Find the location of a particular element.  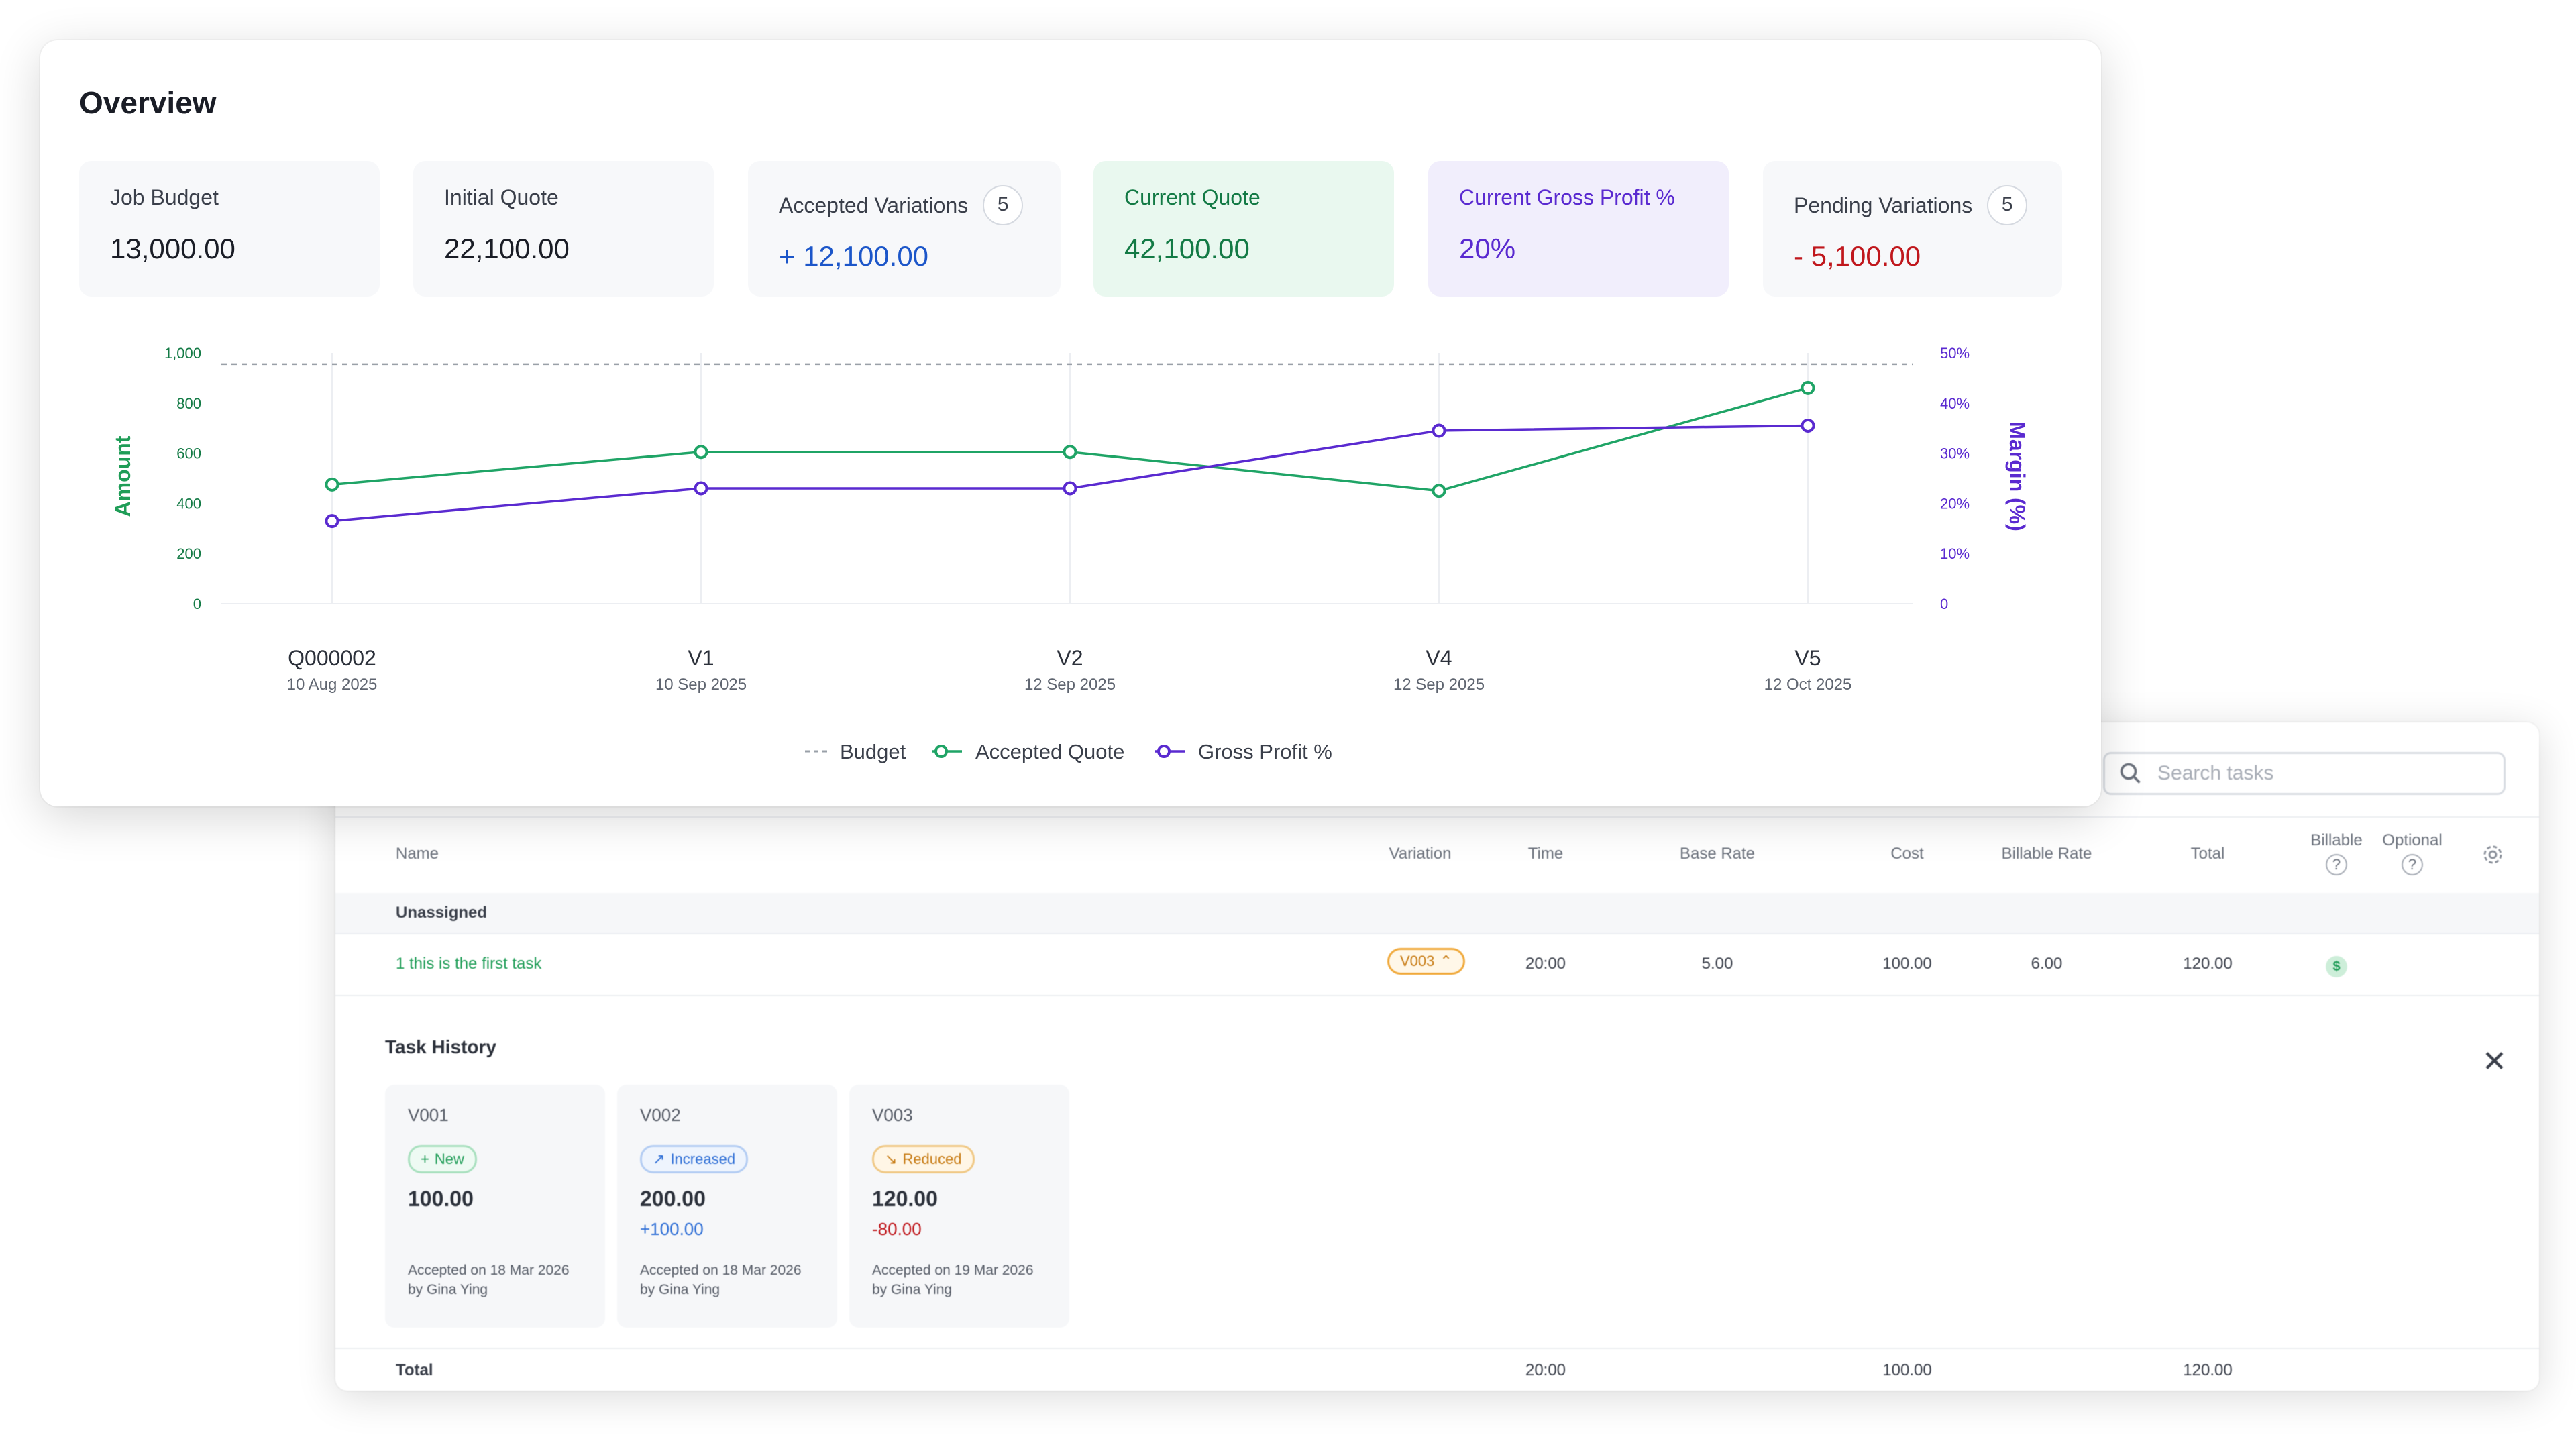

gear-icon is located at coordinates (2492, 854).